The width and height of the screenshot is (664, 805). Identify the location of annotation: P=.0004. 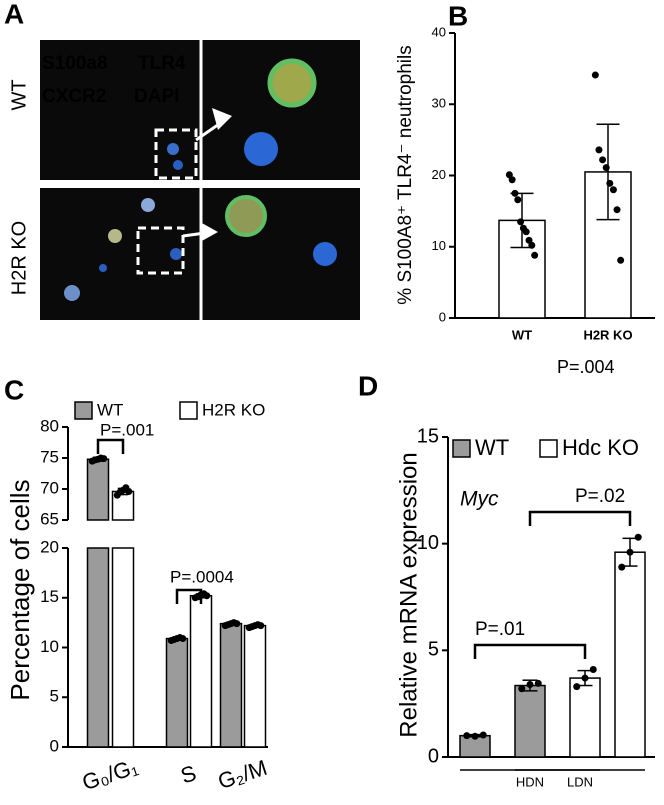
(202, 576).